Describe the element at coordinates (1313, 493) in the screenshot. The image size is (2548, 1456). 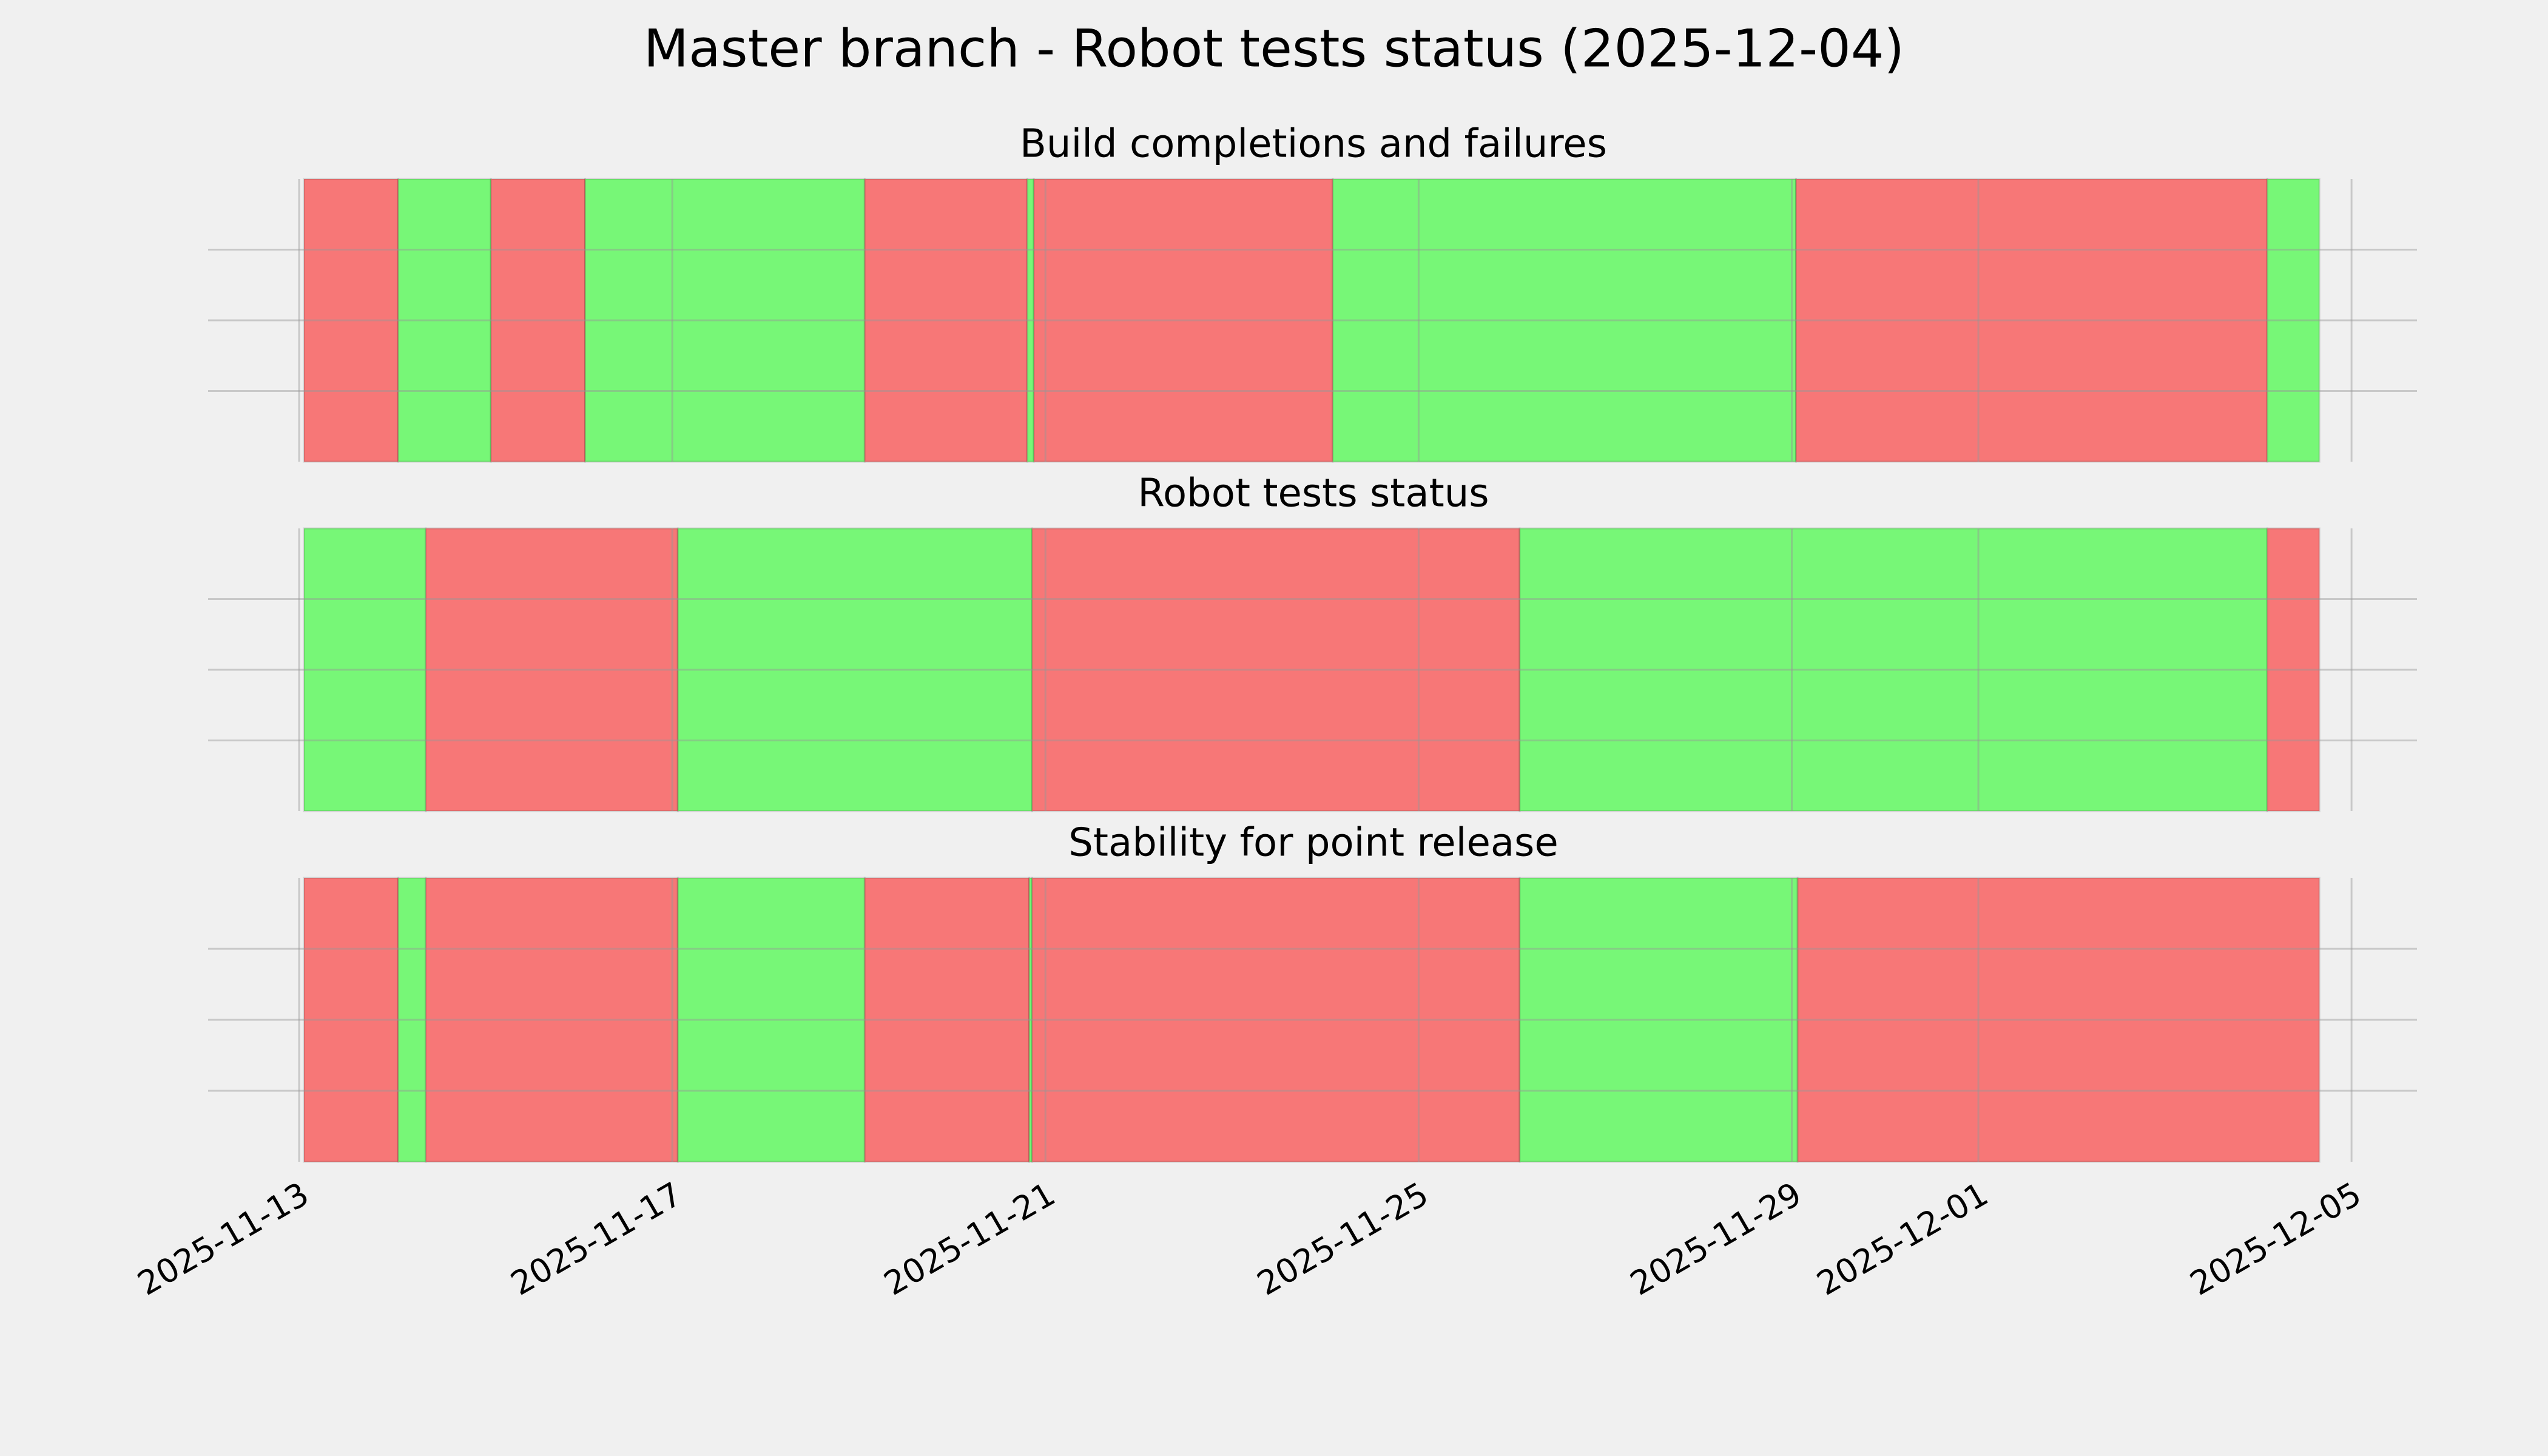
I see `panel-title: Robot tests status` at that location.